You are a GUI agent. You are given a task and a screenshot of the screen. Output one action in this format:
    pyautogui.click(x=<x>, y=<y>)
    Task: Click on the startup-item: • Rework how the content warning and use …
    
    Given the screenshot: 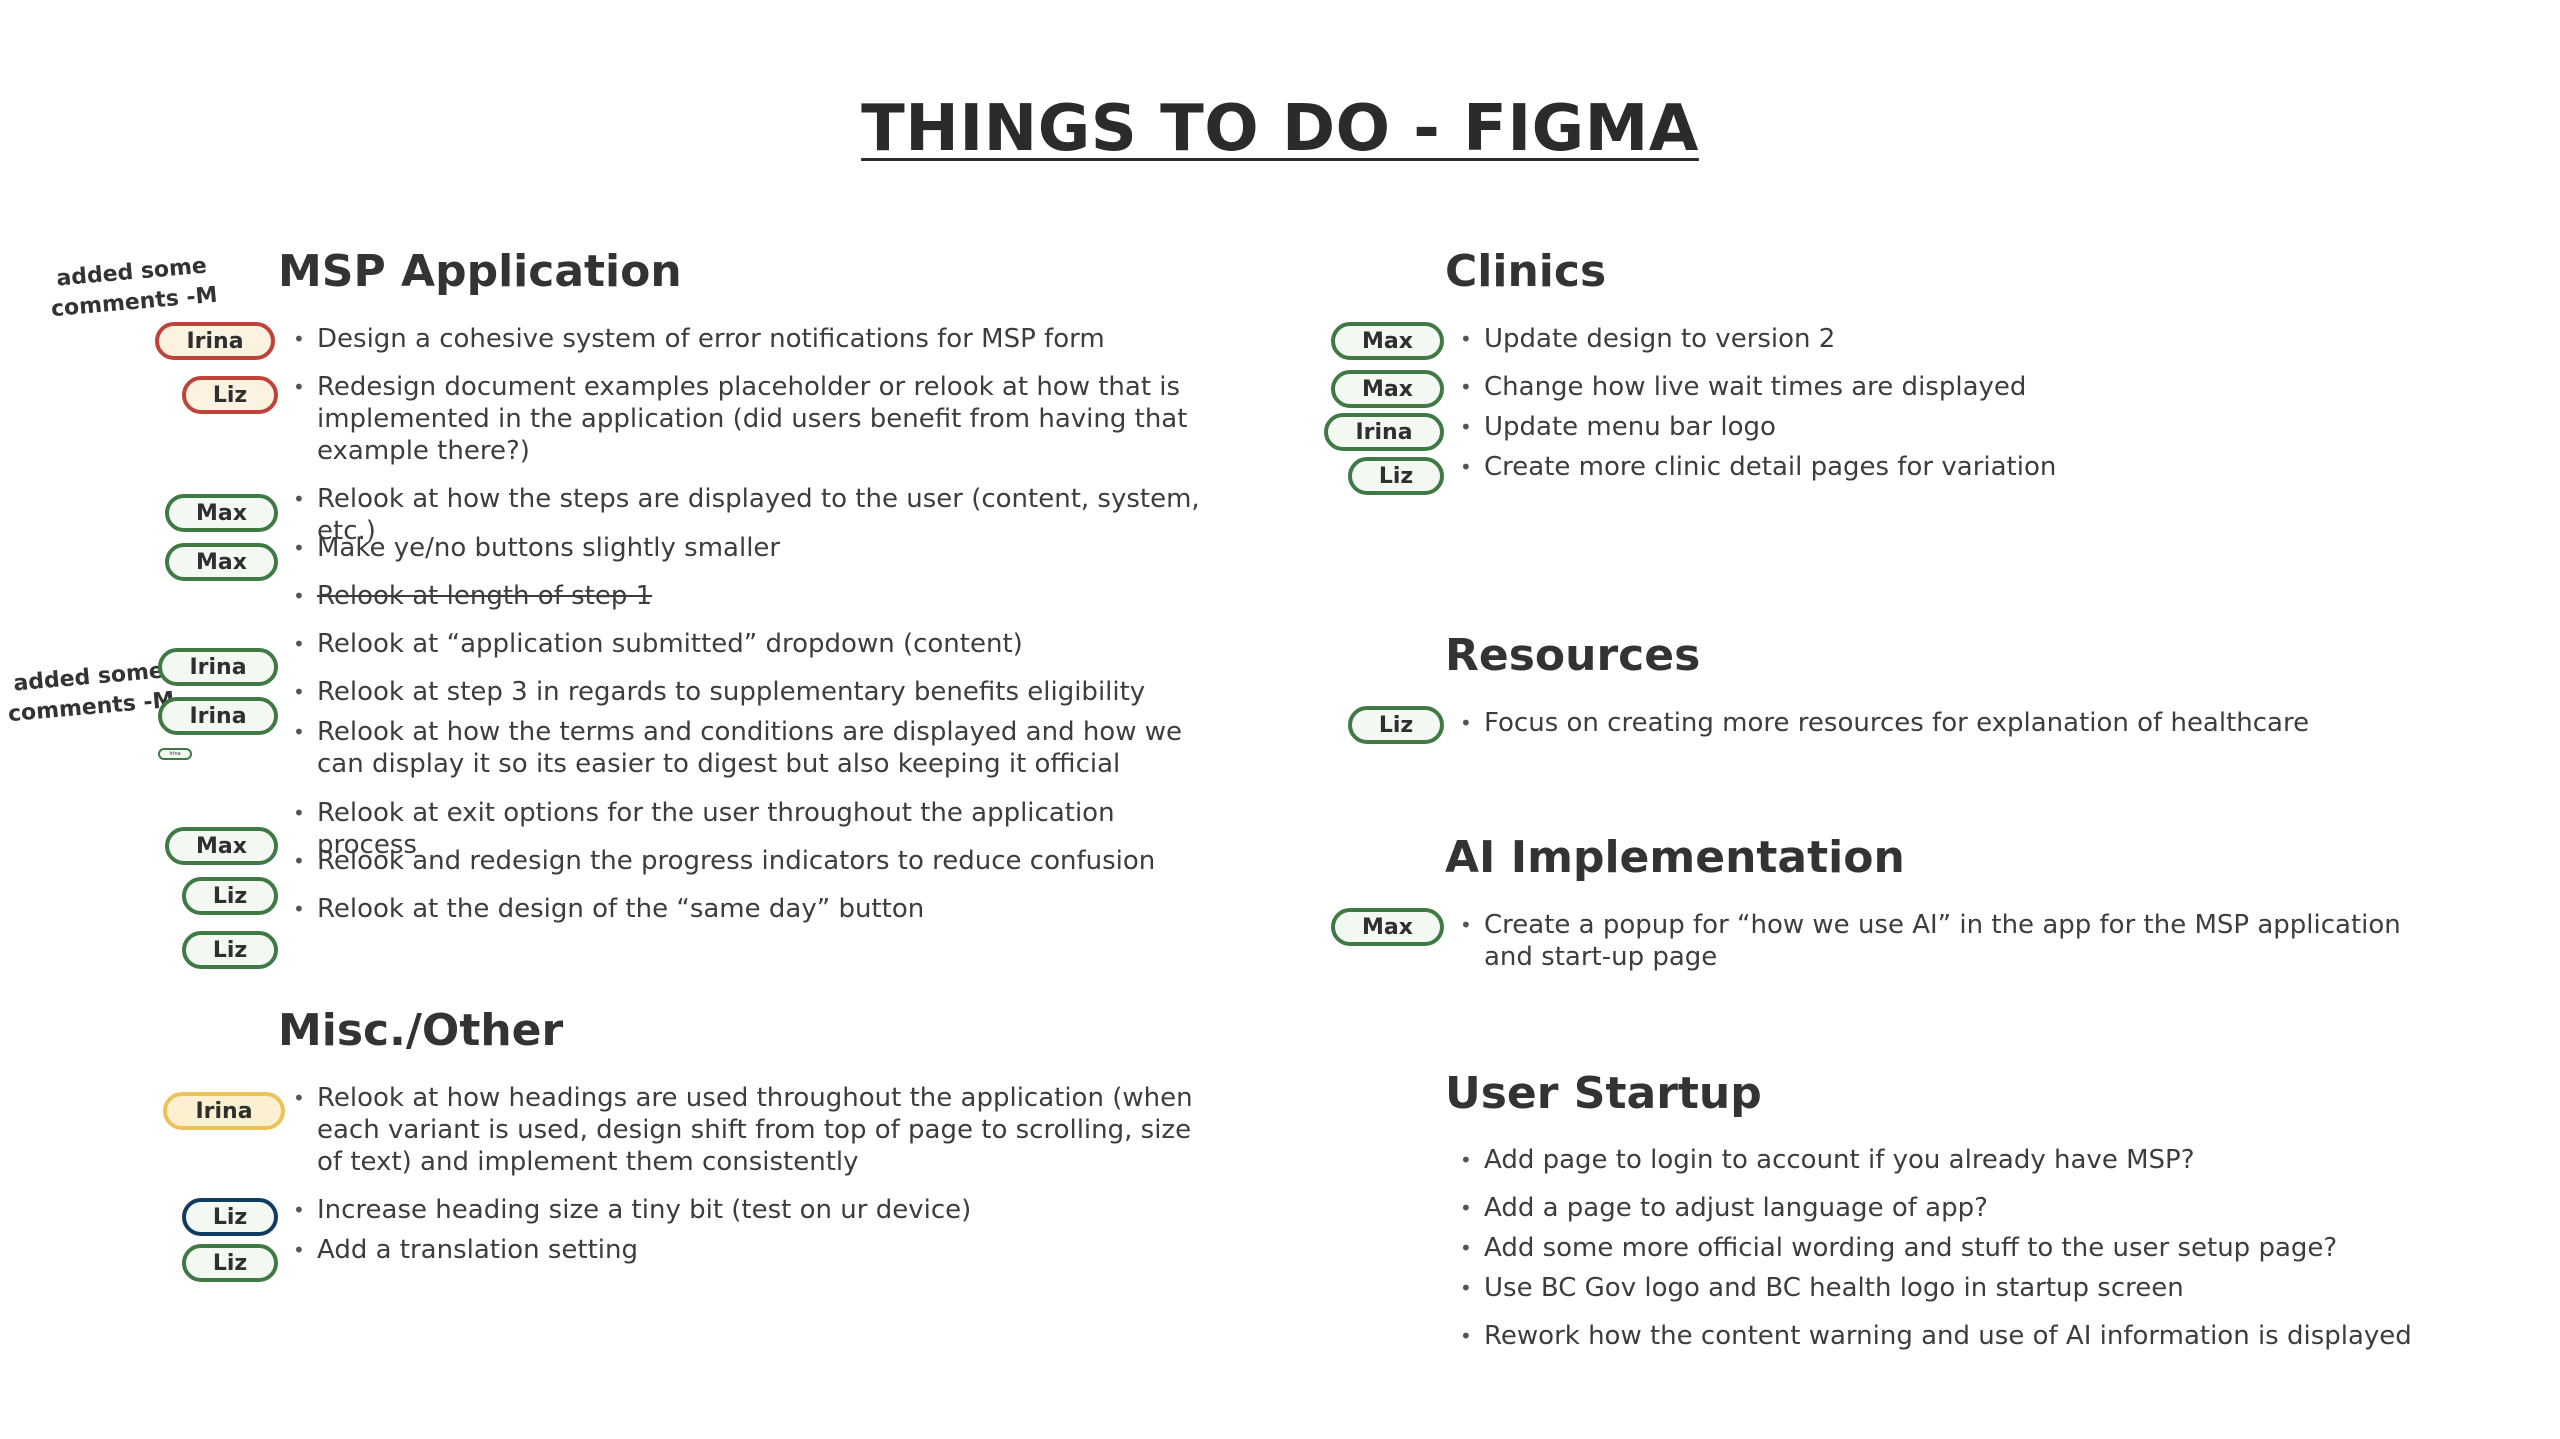 What is the action you would take?
    pyautogui.click(x=1936, y=1336)
    